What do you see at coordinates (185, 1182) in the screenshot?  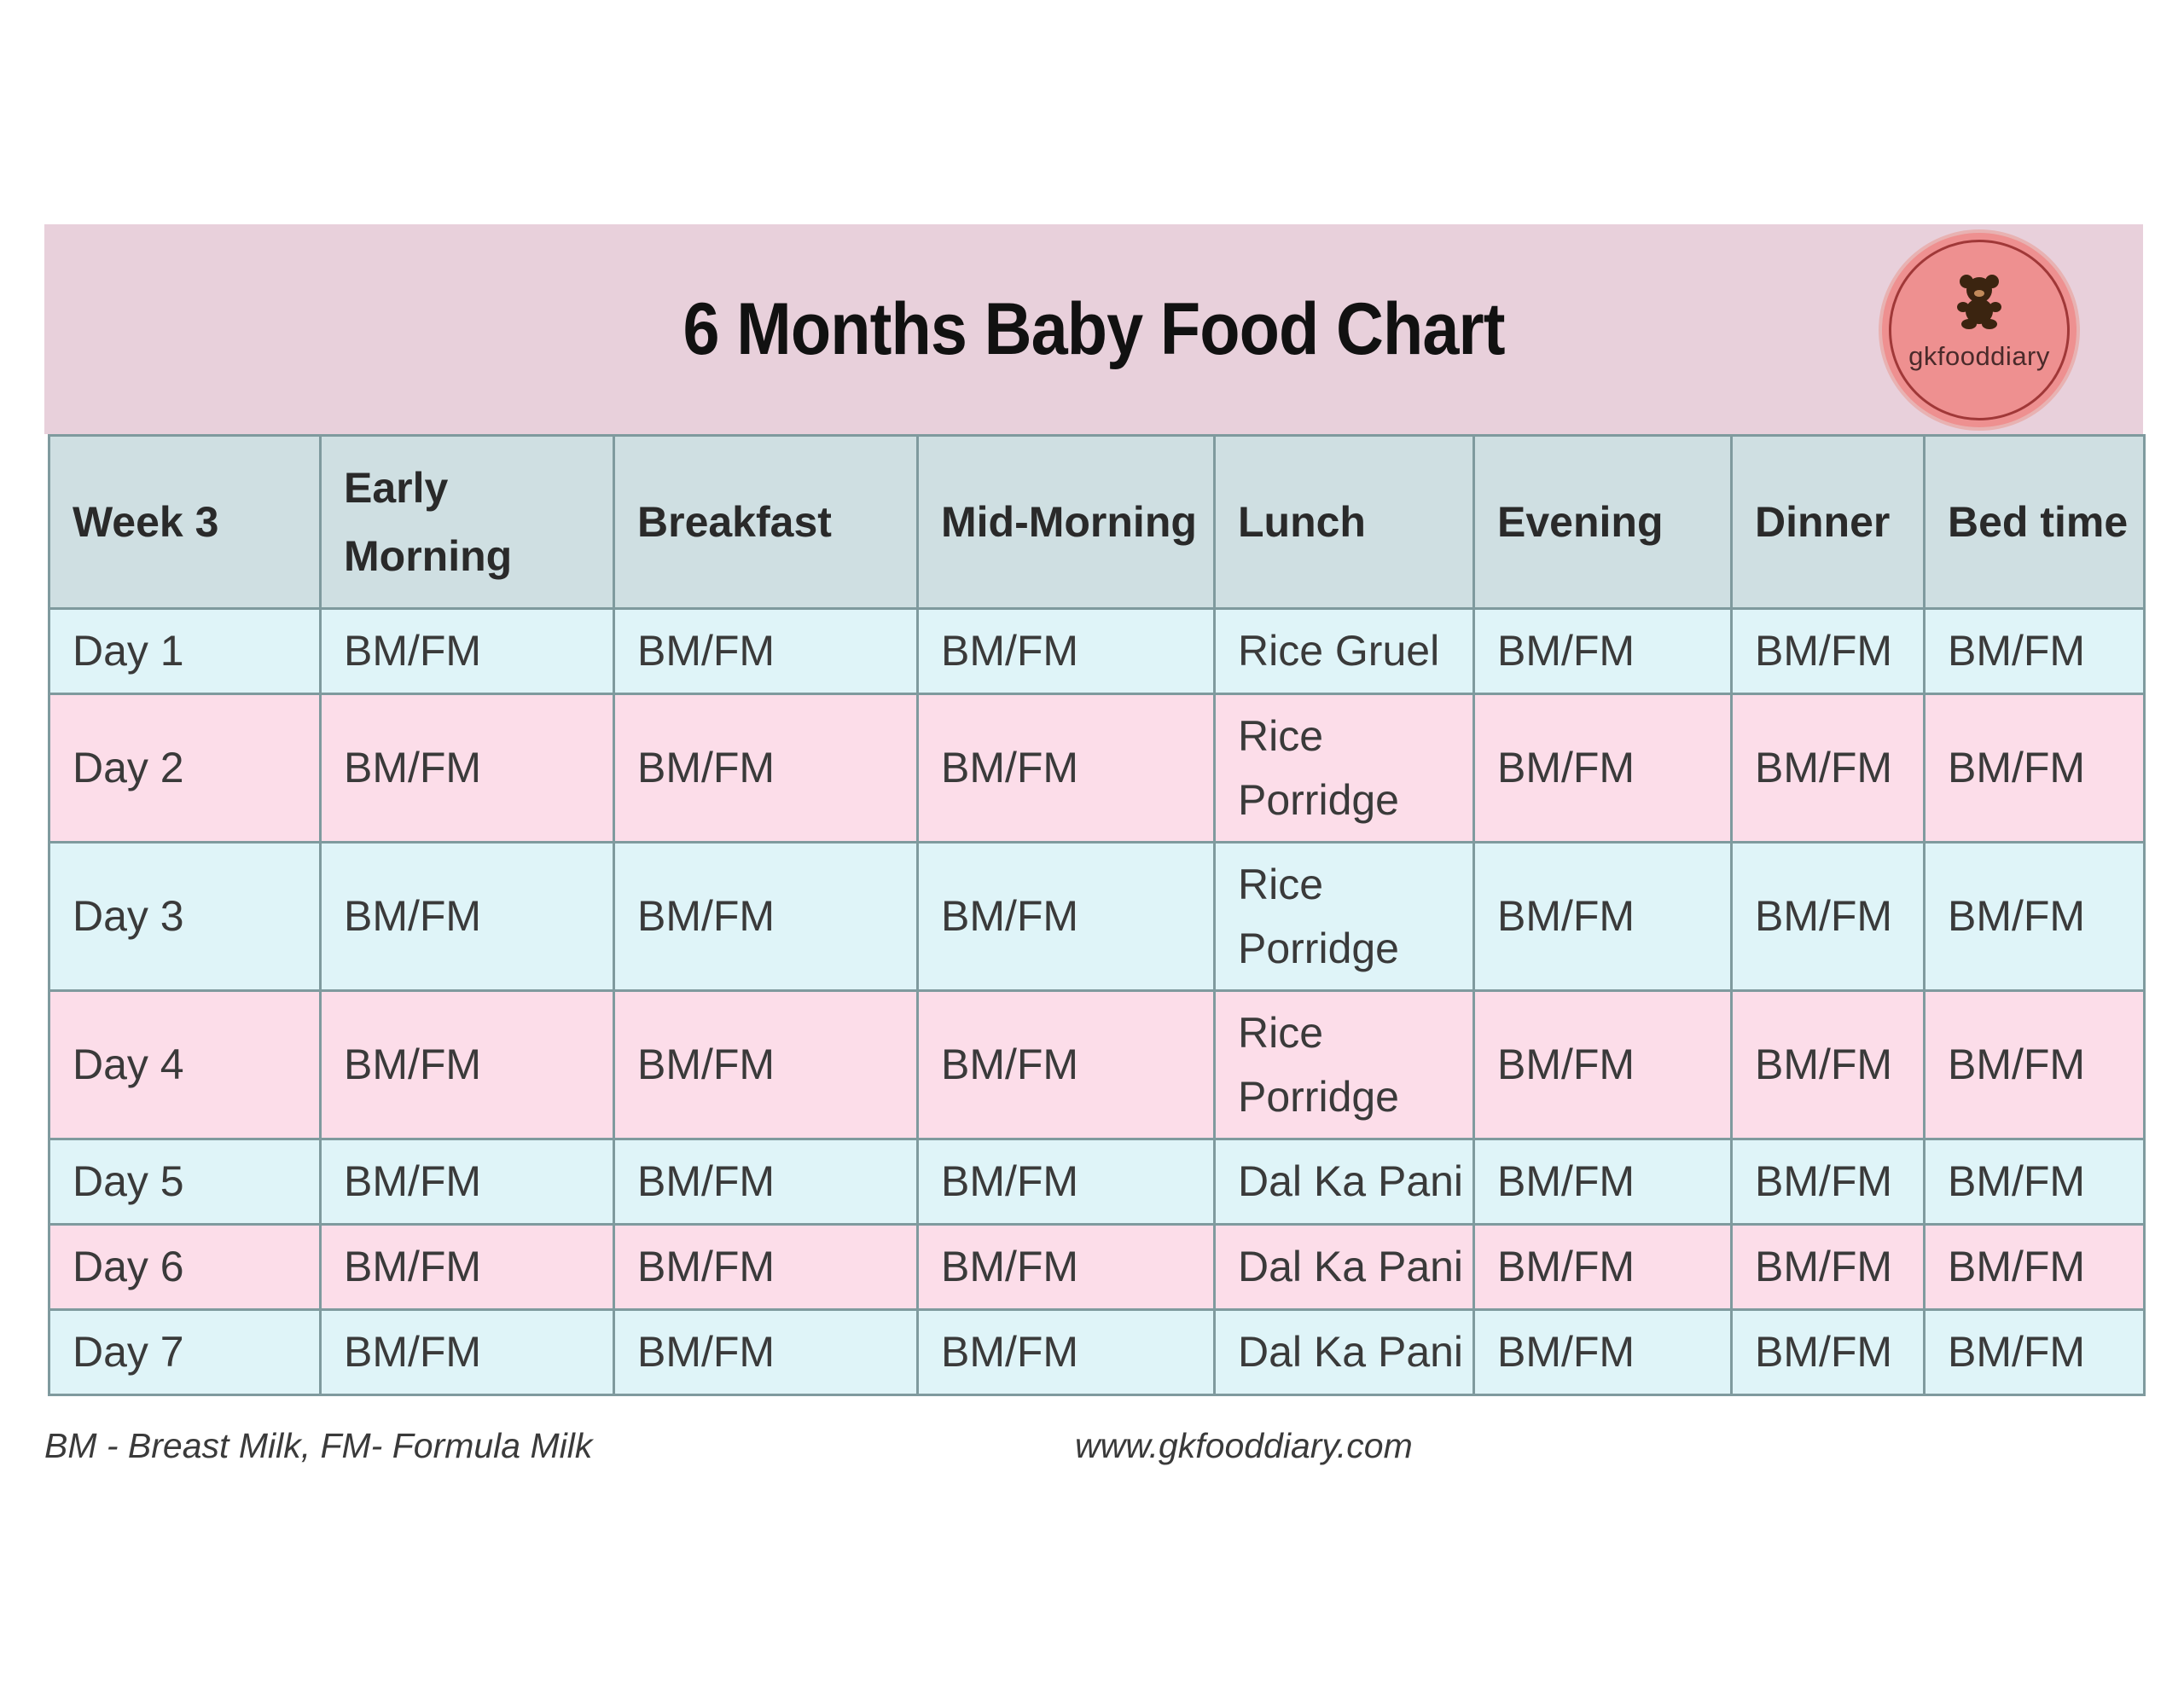 I see `day-cell: Day 5` at bounding box center [185, 1182].